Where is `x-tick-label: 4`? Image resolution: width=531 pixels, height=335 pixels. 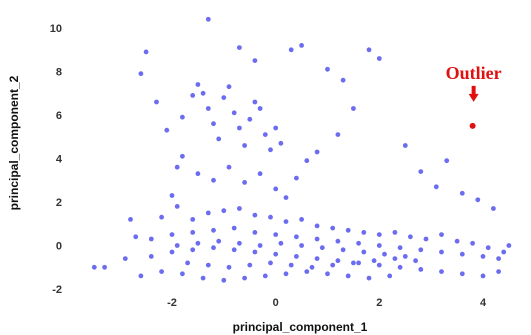
x-tick-label: 4 is located at coordinates (483, 303).